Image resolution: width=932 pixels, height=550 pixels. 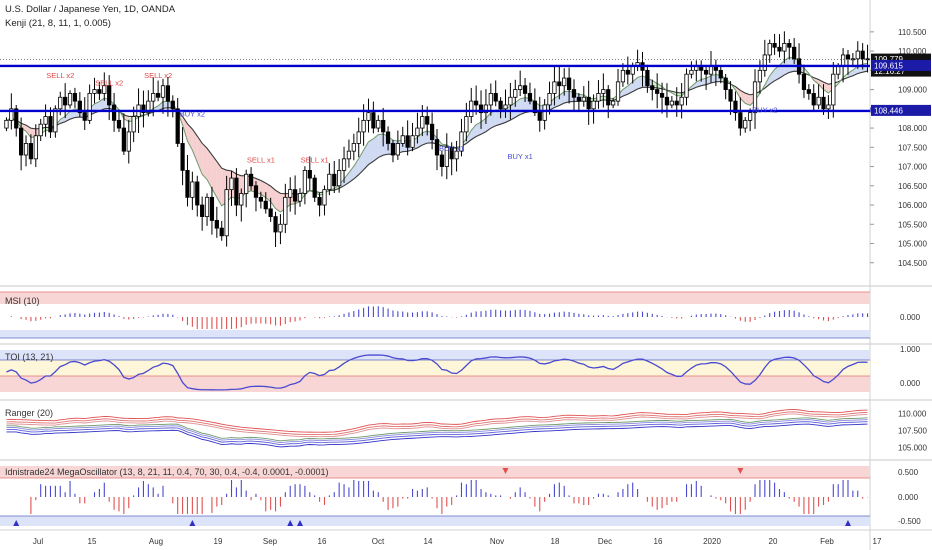 What do you see at coordinates (109, 83) in the screenshot?
I see `sell-signal-label: SELL x2` at bounding box center [109, 83].